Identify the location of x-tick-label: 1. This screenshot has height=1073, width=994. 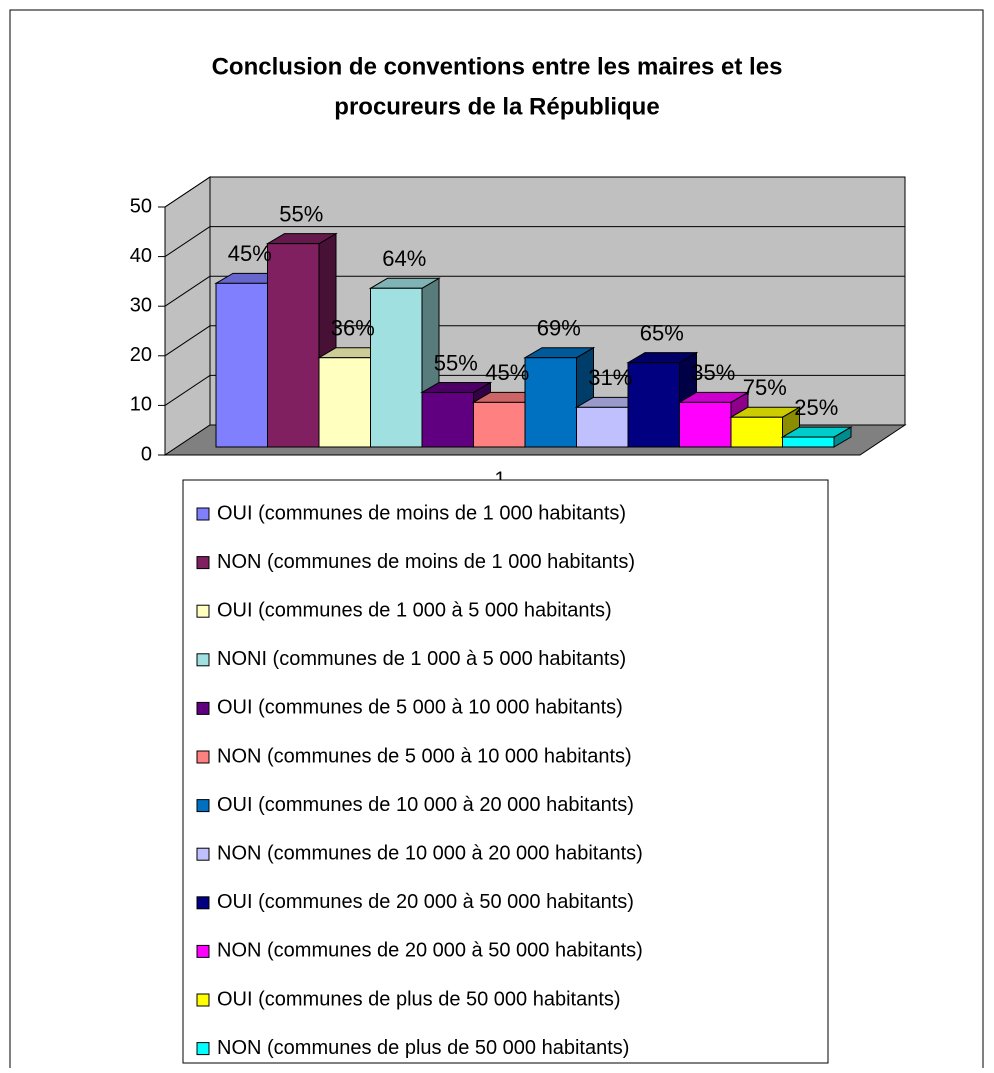
(499, 479).